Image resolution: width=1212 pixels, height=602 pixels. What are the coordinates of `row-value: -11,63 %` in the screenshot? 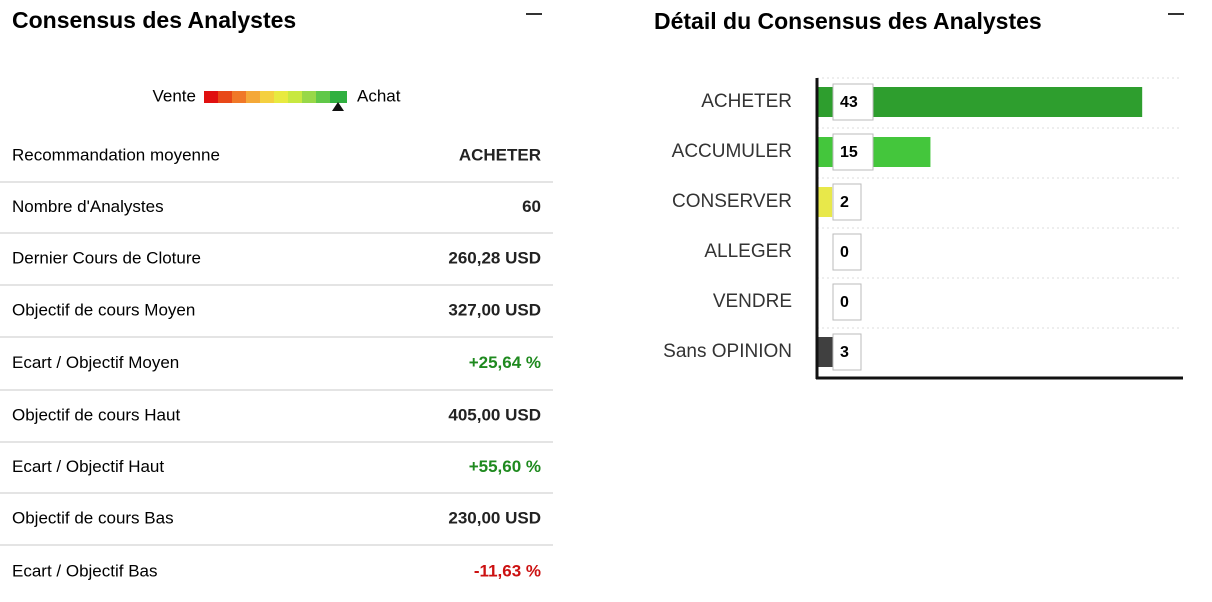 It's located at (507, 570).